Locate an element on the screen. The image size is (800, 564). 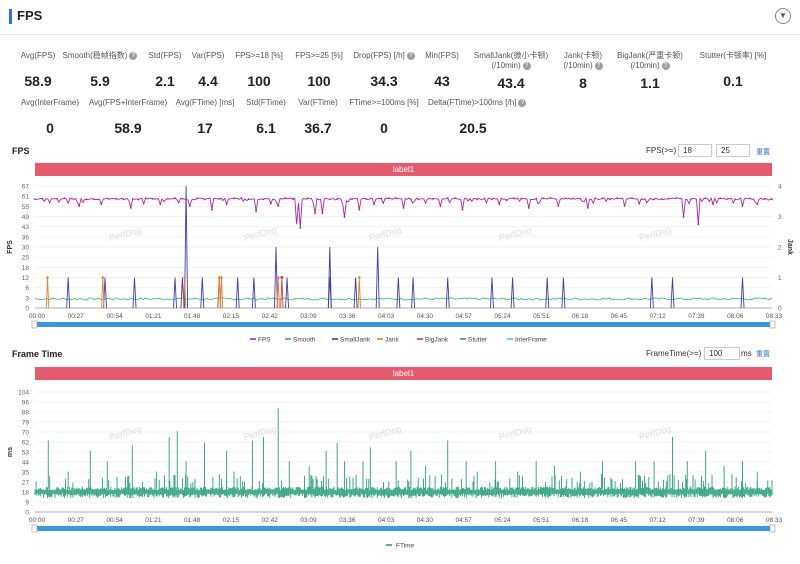
fps-threshold-1-input: 18 is located at coordinates (695, 150).